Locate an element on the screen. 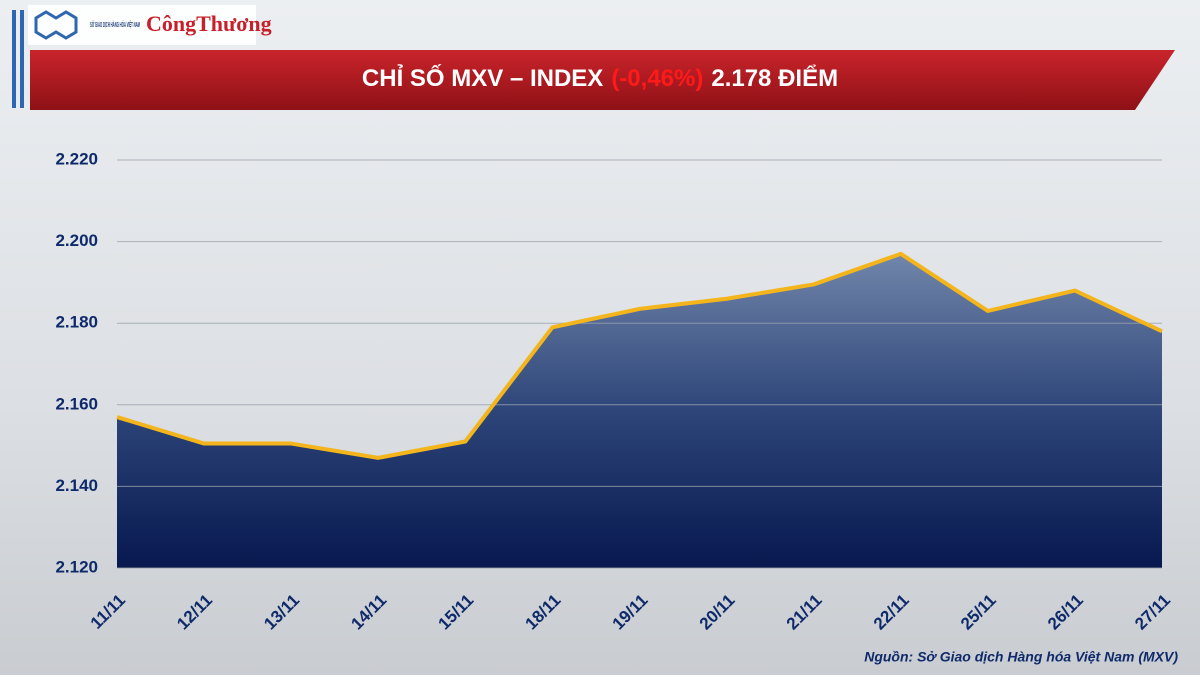  logo-icon is located at coordinates (56, 25).